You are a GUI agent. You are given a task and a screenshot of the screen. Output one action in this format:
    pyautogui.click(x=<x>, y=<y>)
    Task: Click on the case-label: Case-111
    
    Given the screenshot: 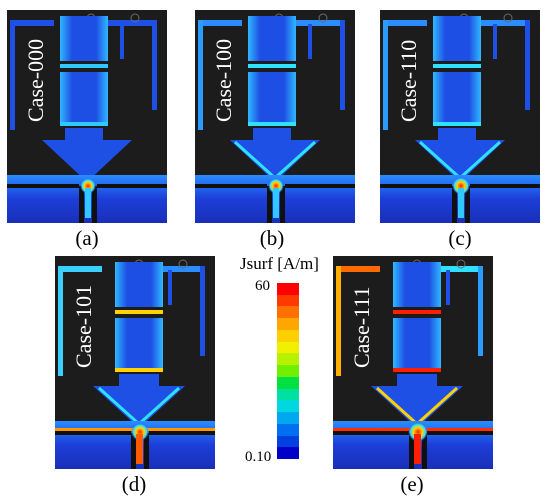 What is the action you would take?
    pyautogui.click(x=361, y=327)
    